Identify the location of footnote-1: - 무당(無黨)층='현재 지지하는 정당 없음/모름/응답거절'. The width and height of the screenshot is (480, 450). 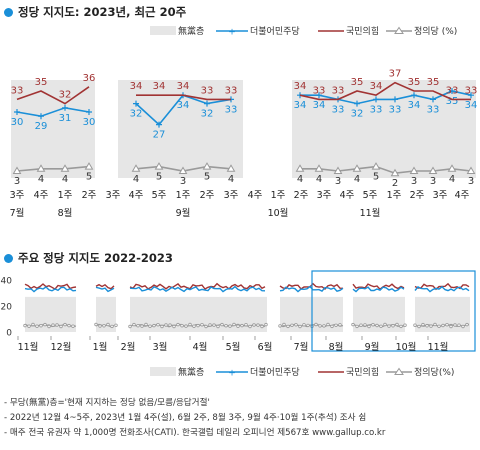
(107, 403).